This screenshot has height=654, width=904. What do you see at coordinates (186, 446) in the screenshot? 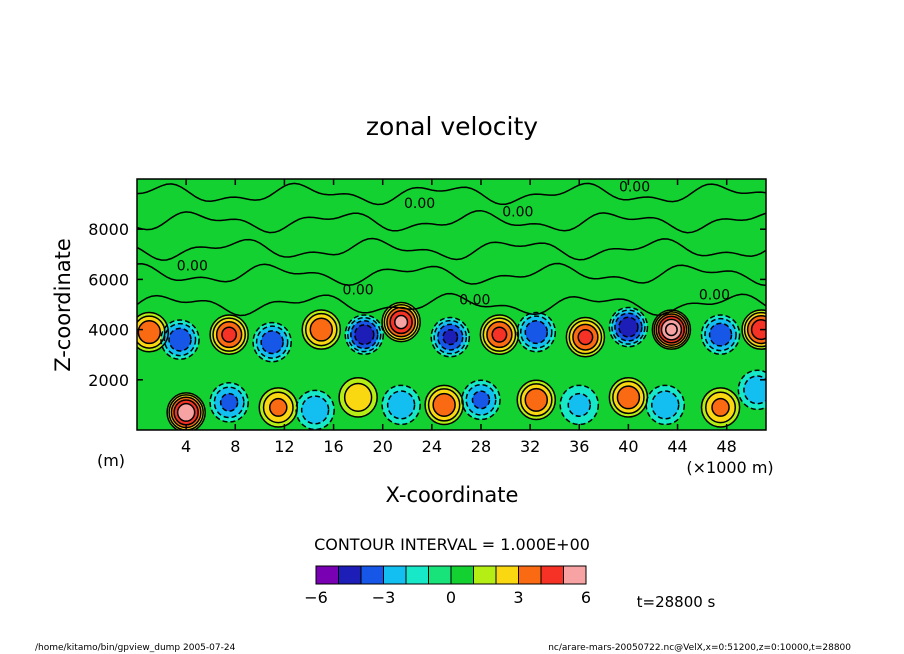
I see `x-tick-label: 4` at bounding box center [186, 446].